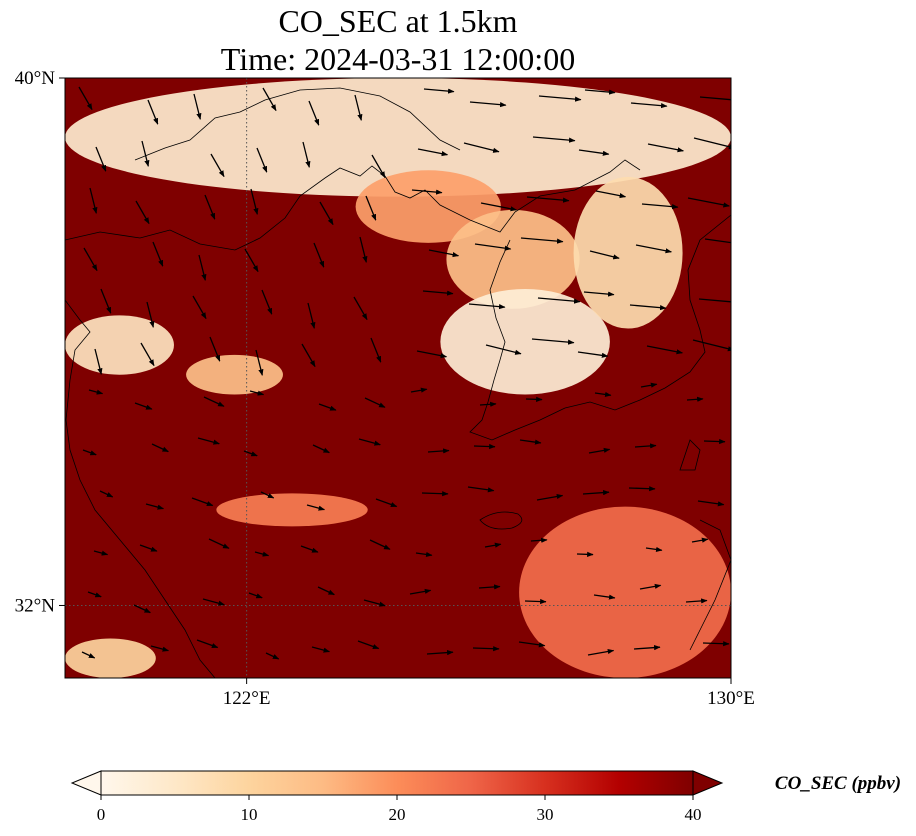 The height and width of the screenshot is (836, 916). I want to click on colorbar-tick-label-0: 0, so click(101, 814).